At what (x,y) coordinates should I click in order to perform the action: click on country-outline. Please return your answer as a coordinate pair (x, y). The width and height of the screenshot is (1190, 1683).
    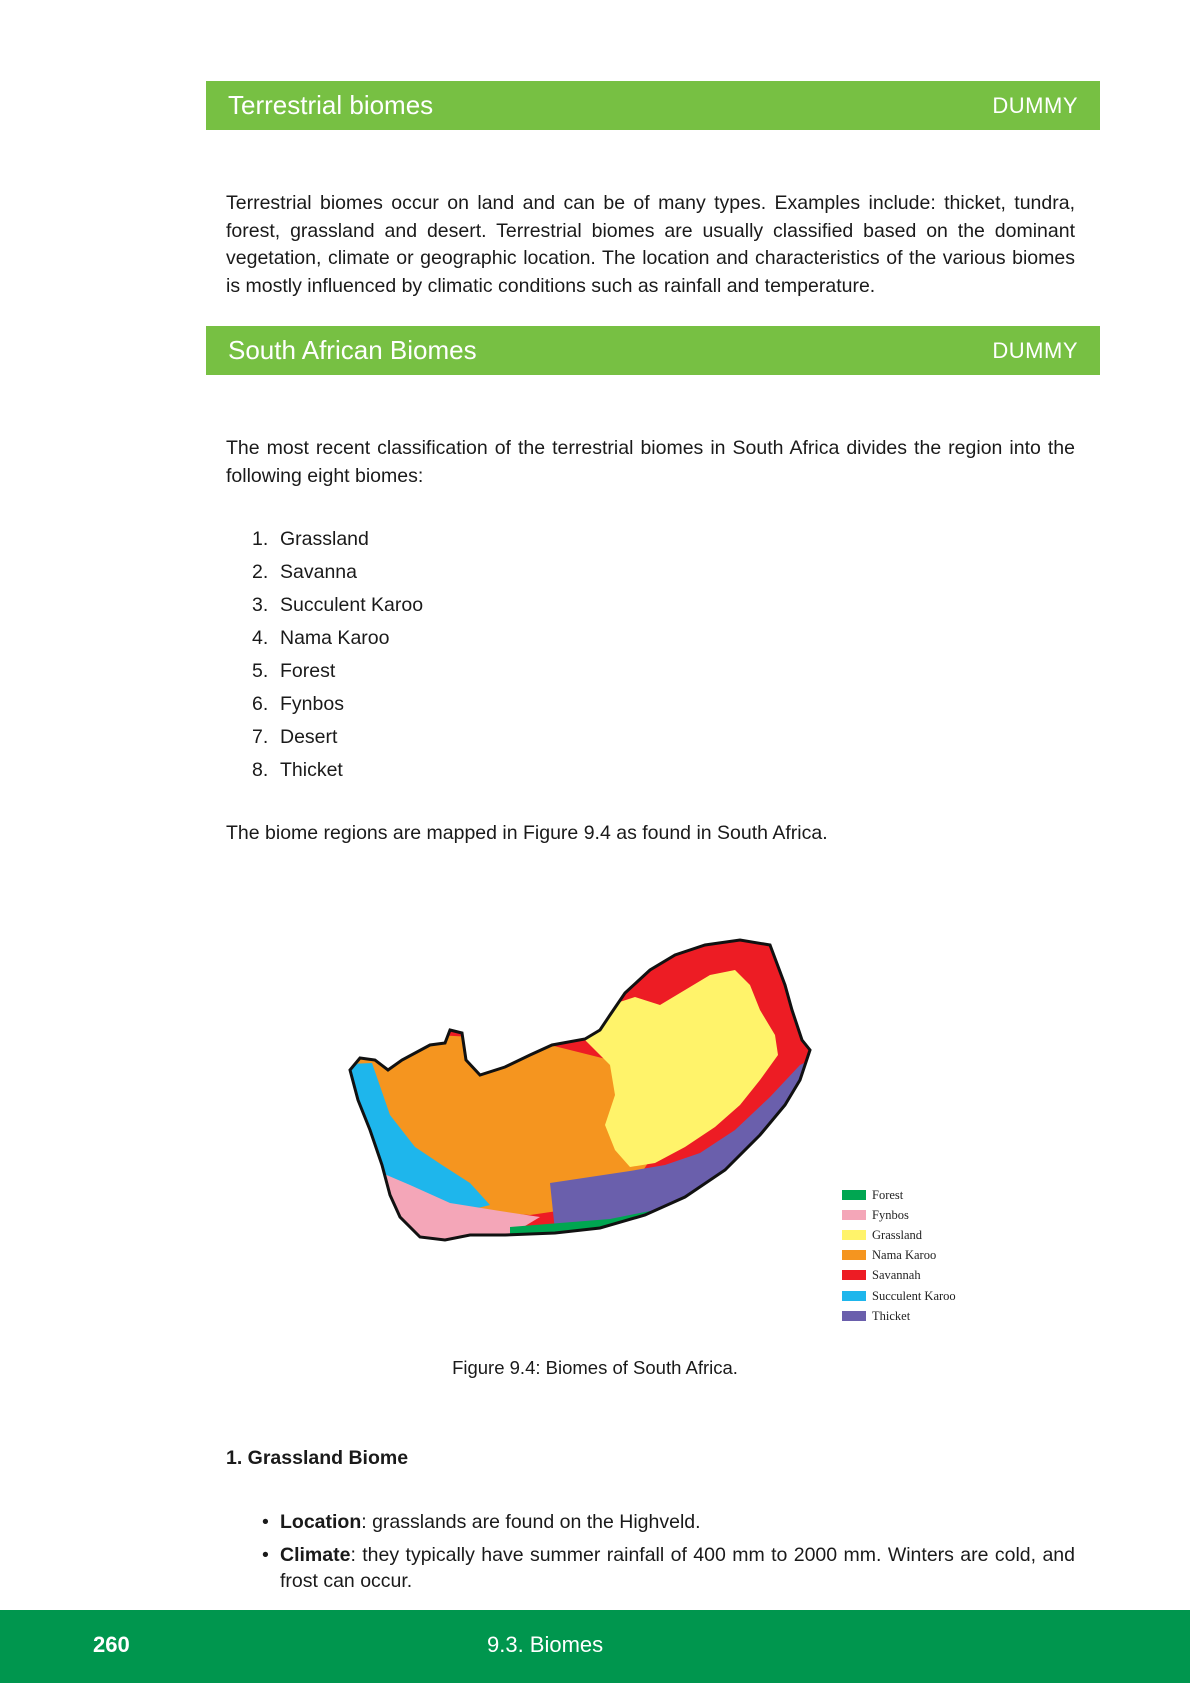
    Looking at the image, I should click on (580, 1090).